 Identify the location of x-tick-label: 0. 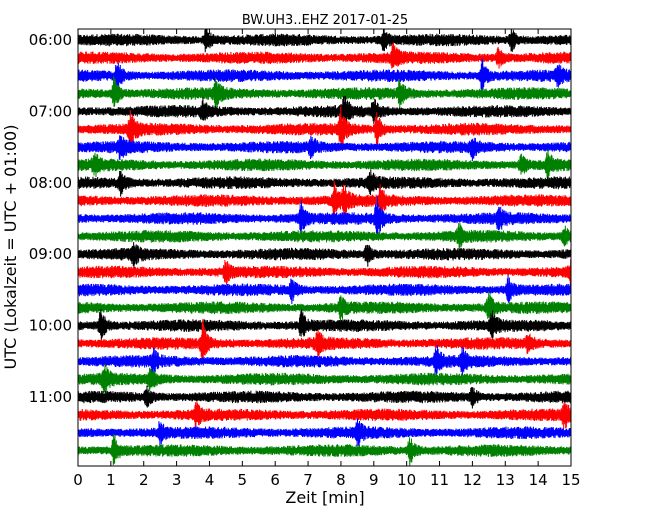
(78, 480).